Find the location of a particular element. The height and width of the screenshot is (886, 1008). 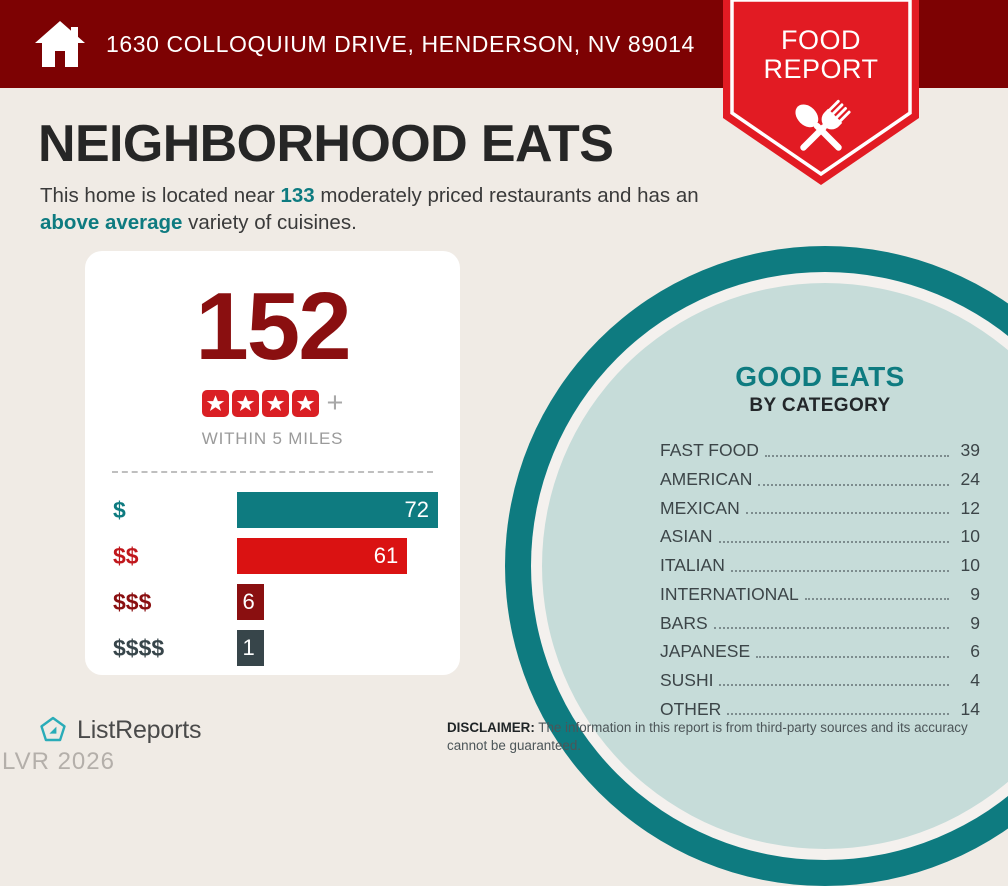

bar-label: $$$ is located at coordinates (132, 601).